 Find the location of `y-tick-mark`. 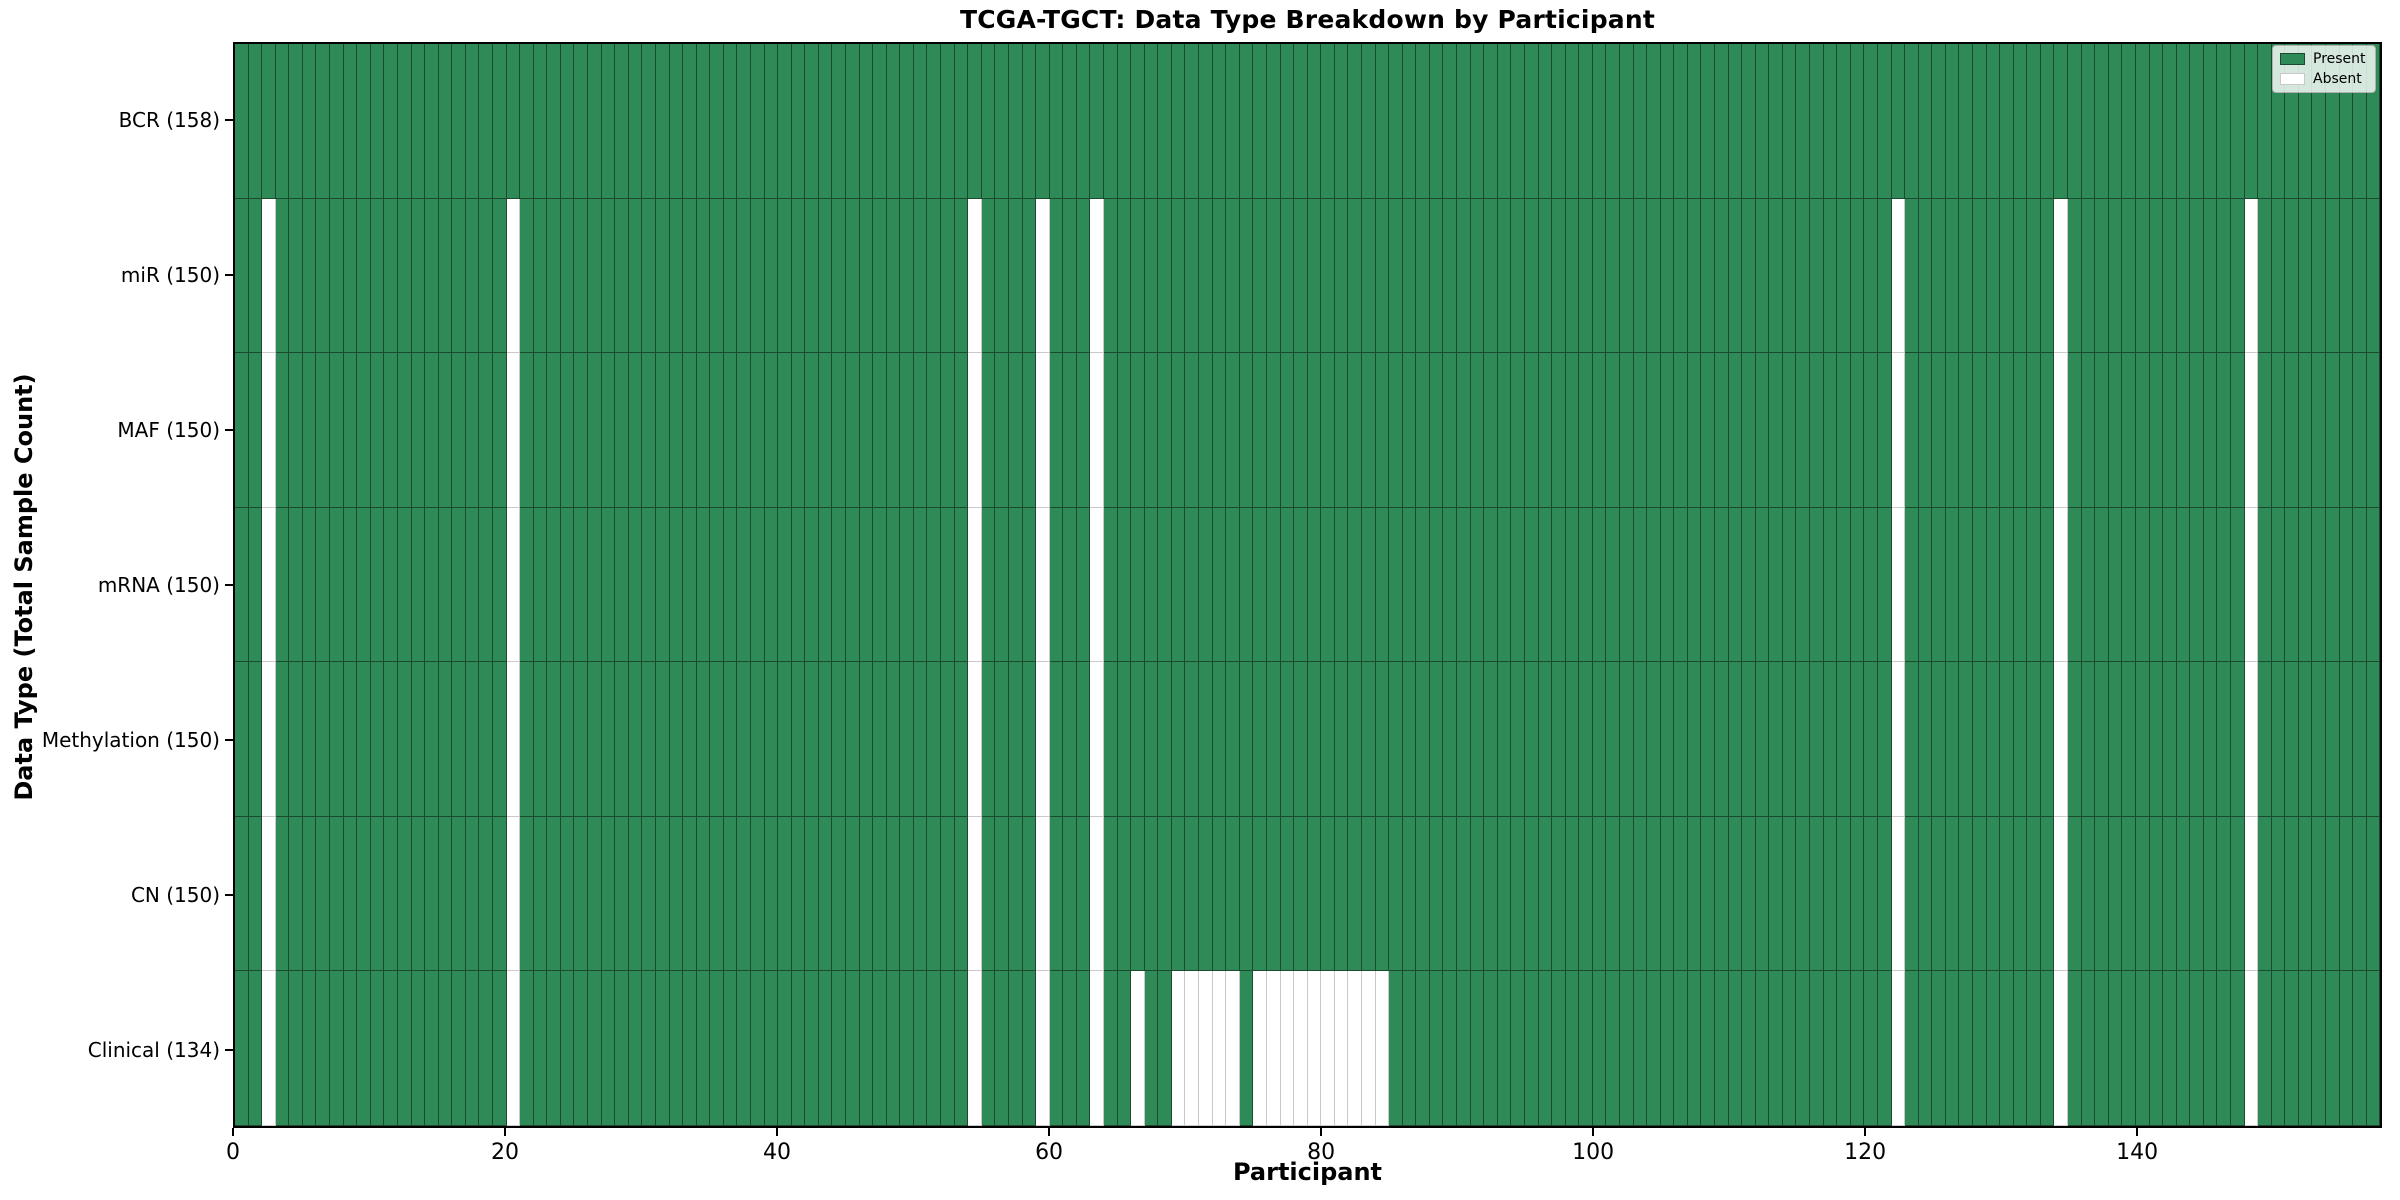

y-tick-mark is located at coordinates (229, 1050).